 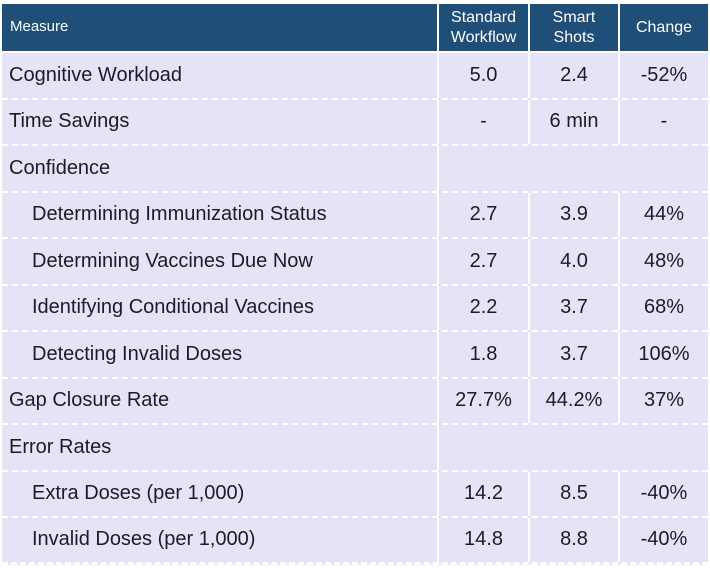 I want to click on measure-cell: Extra Doses (per 1,000), so click(x=138, y=493).